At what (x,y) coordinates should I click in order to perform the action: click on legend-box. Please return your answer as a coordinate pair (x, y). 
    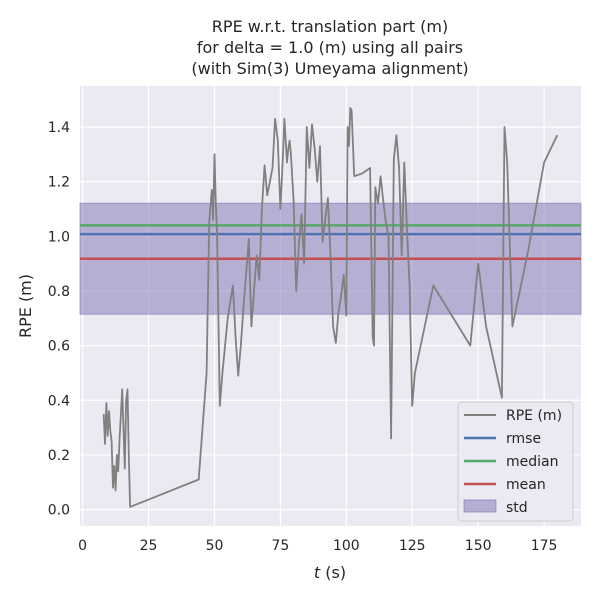
    Looking at the image, I should click on (515, 461).